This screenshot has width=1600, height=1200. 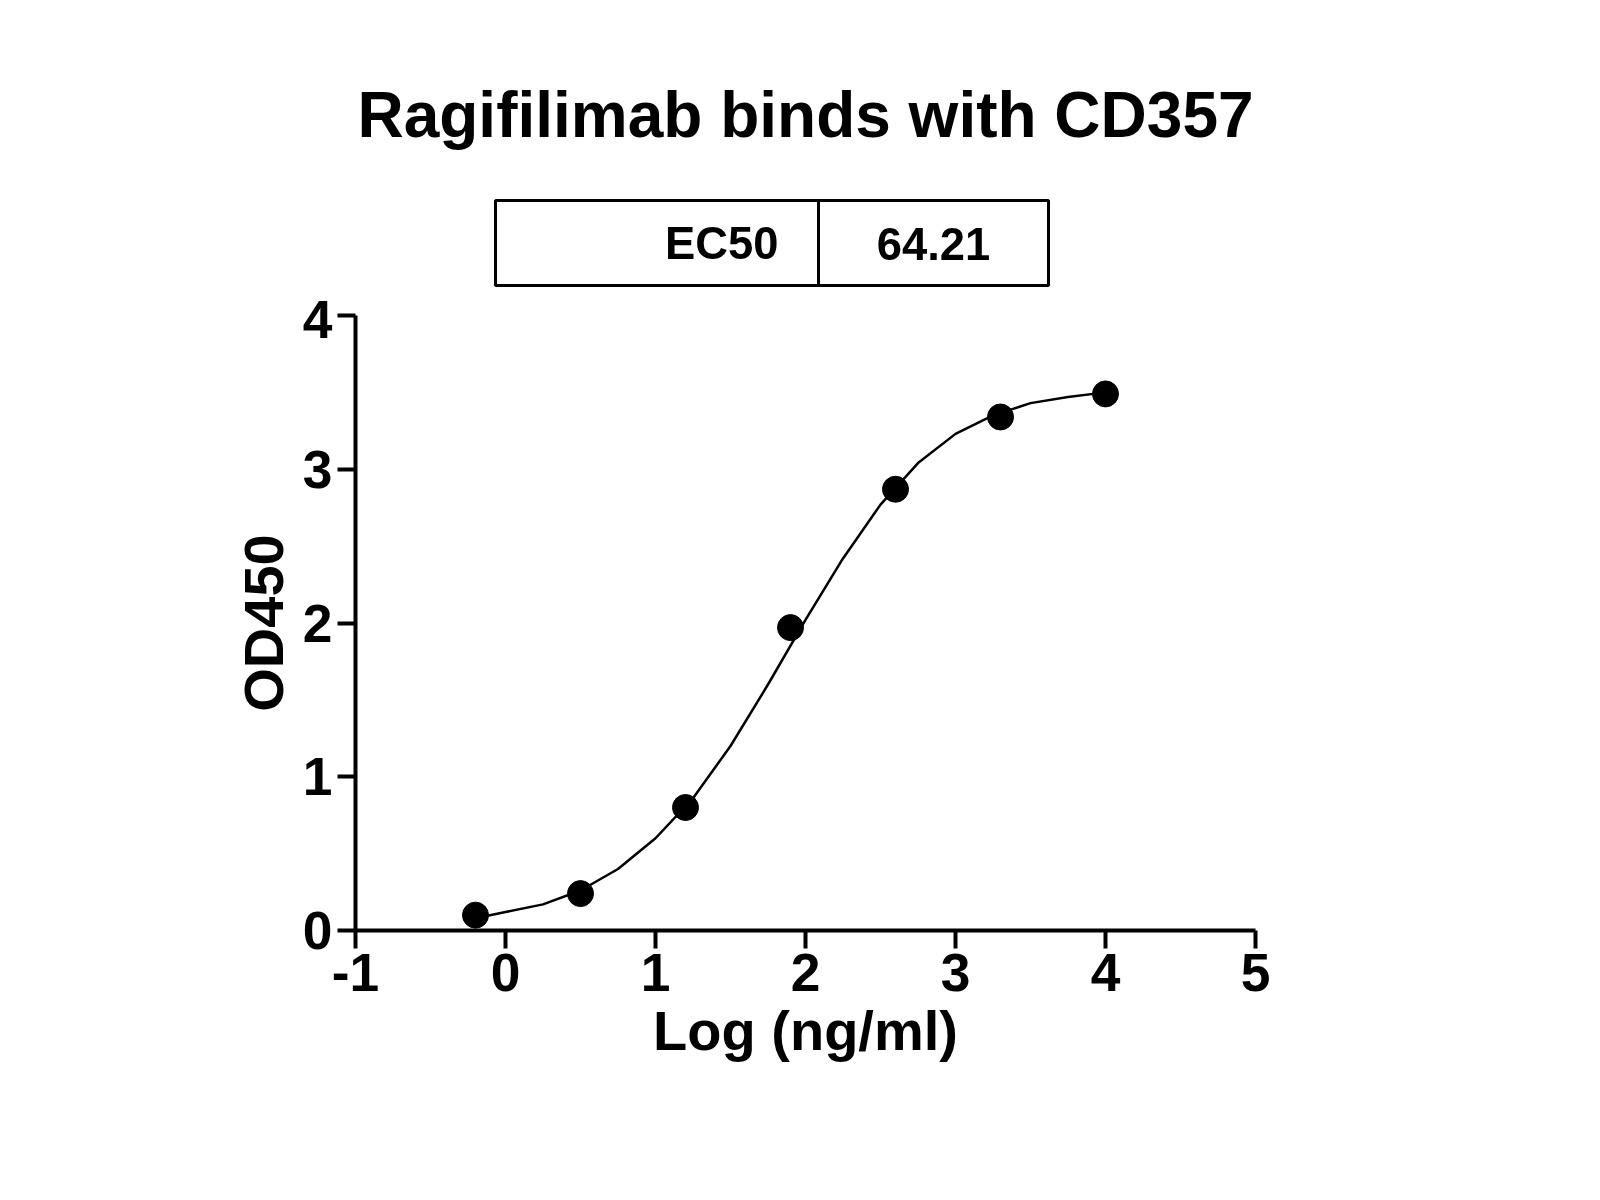 What do you see at coordinates (317, 319) in the screenshot?
I see `y-tick-label: 4` at bounding box center [317, 319].